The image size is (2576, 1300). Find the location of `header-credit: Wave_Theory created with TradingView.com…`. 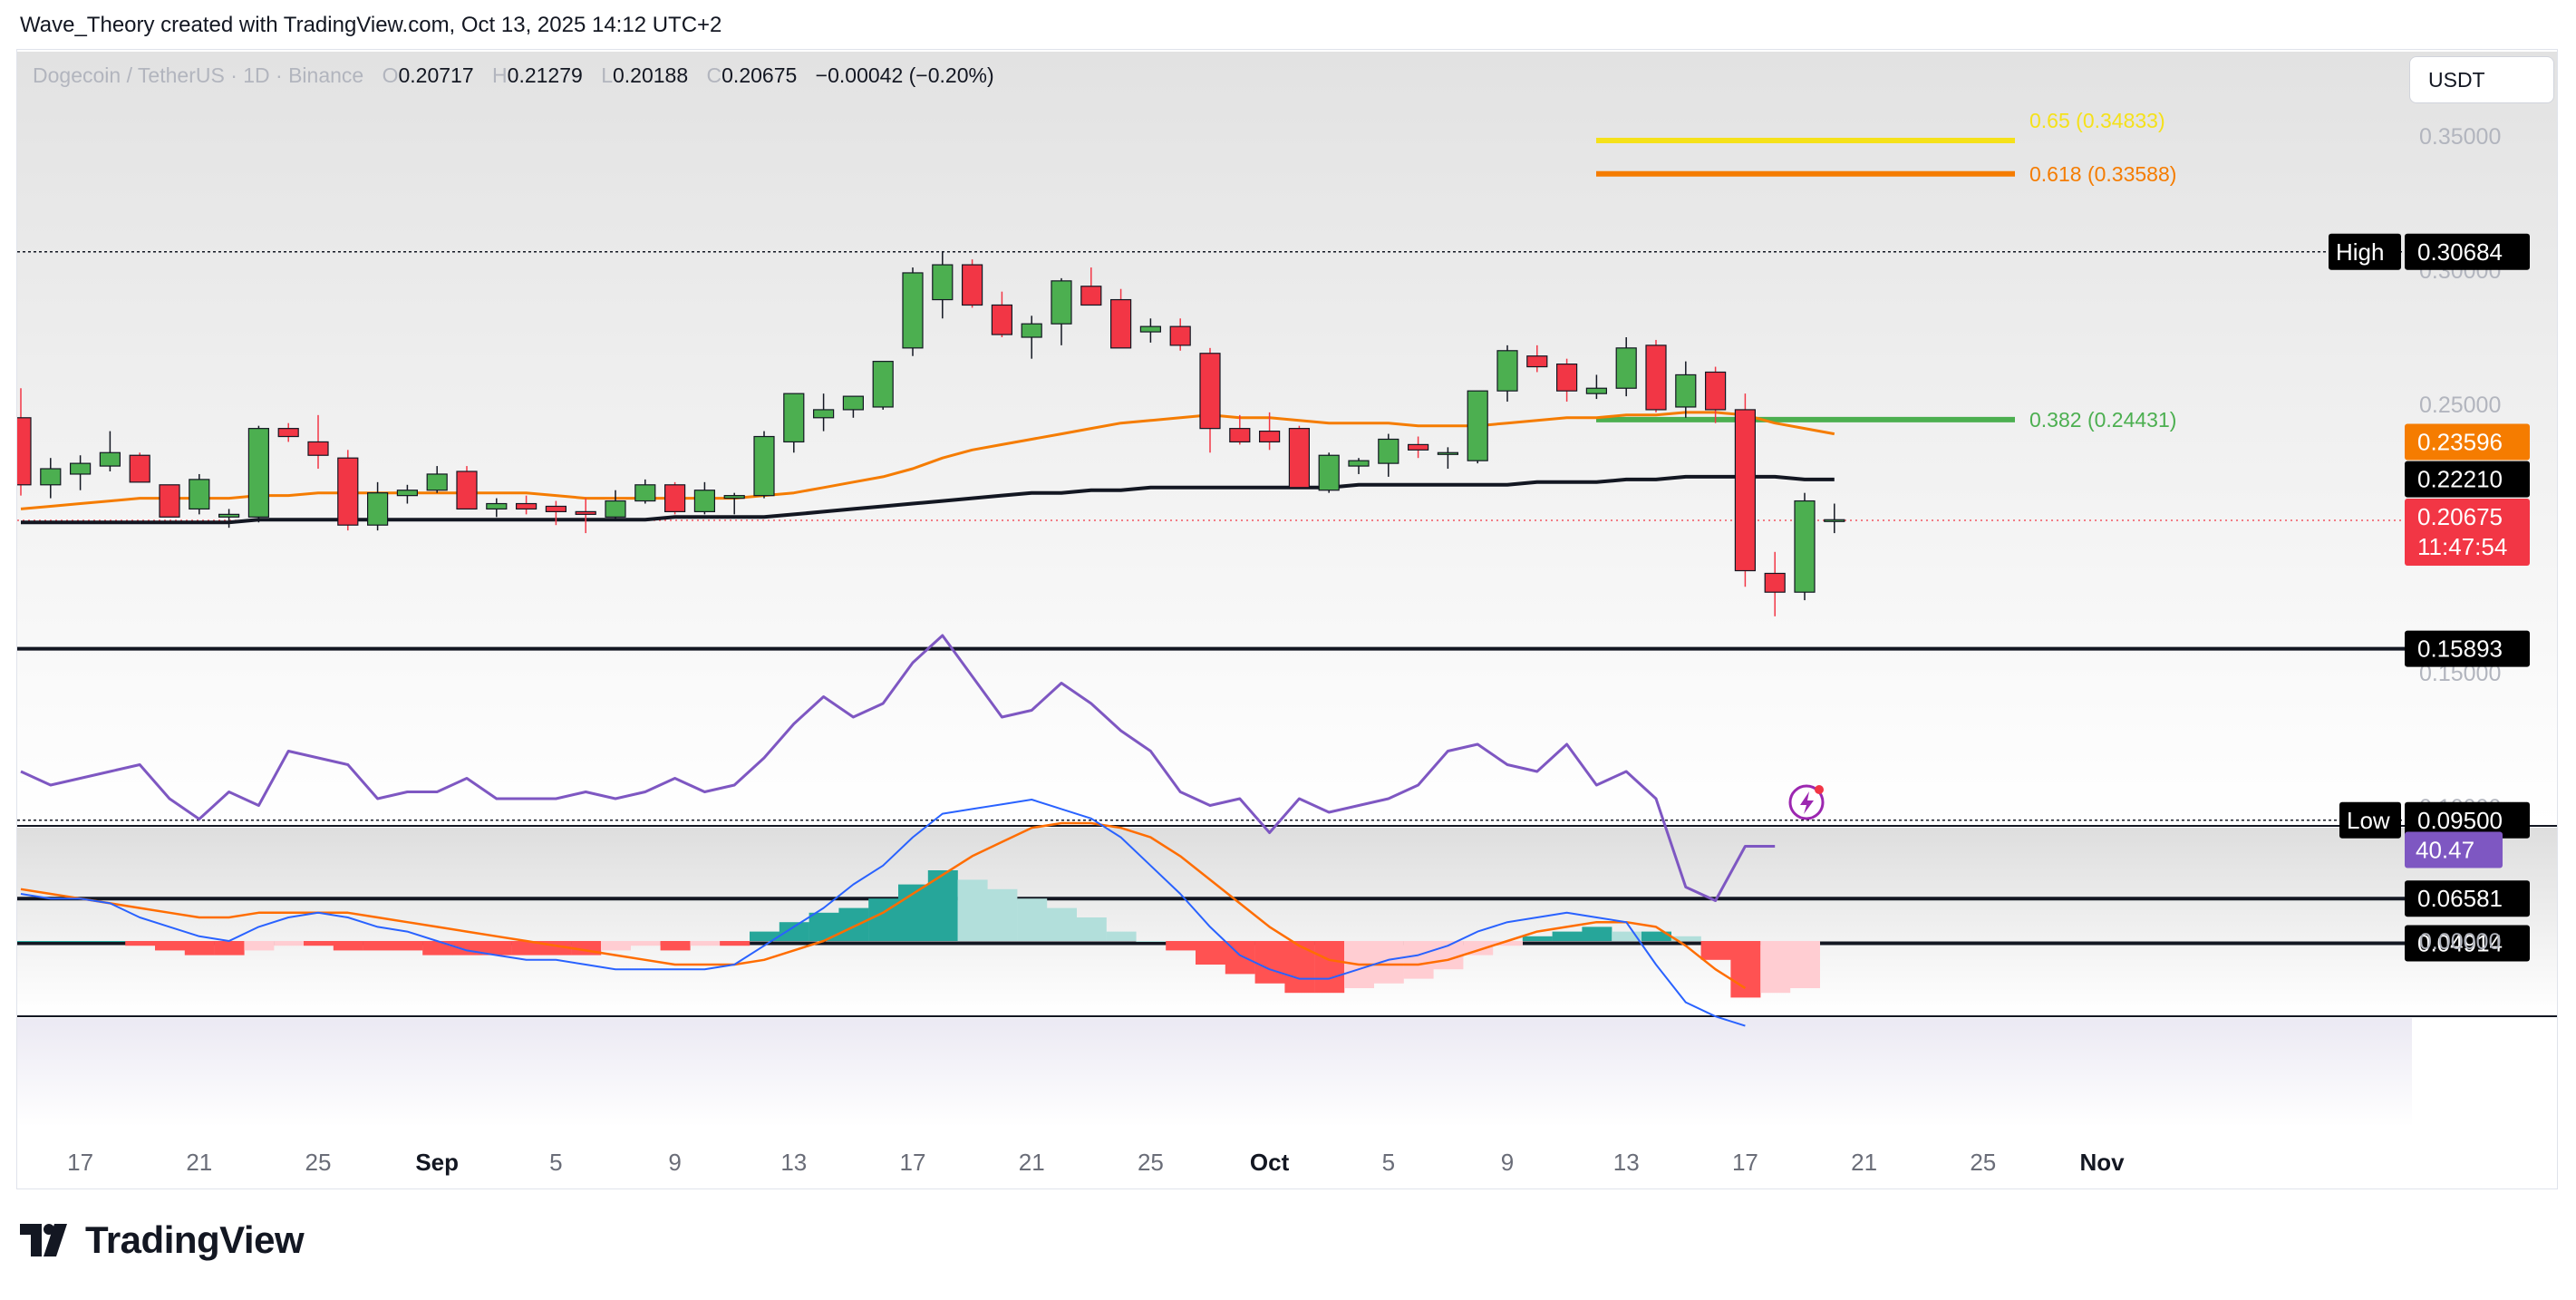

header-credit: Wave_Theory created with TradingView.com… is located at coordinates (371, 25).